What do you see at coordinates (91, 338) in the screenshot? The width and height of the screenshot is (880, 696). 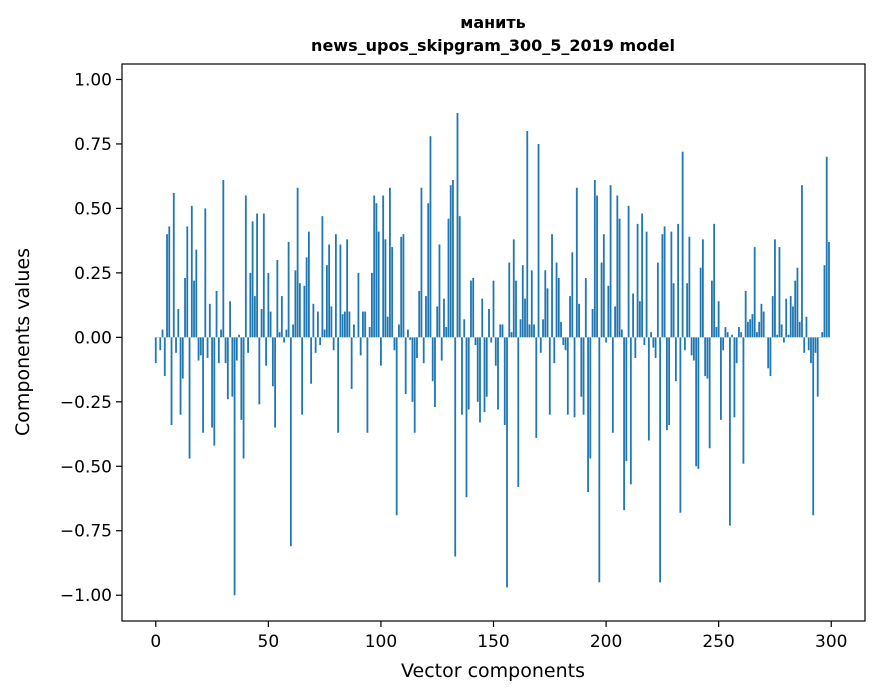 I see `y-axis-ticks: 1.00 0.75 0.50 0.25 0.00 −0.25 −0.50 −0.75 −1.00` at bounding box center [91, 338].